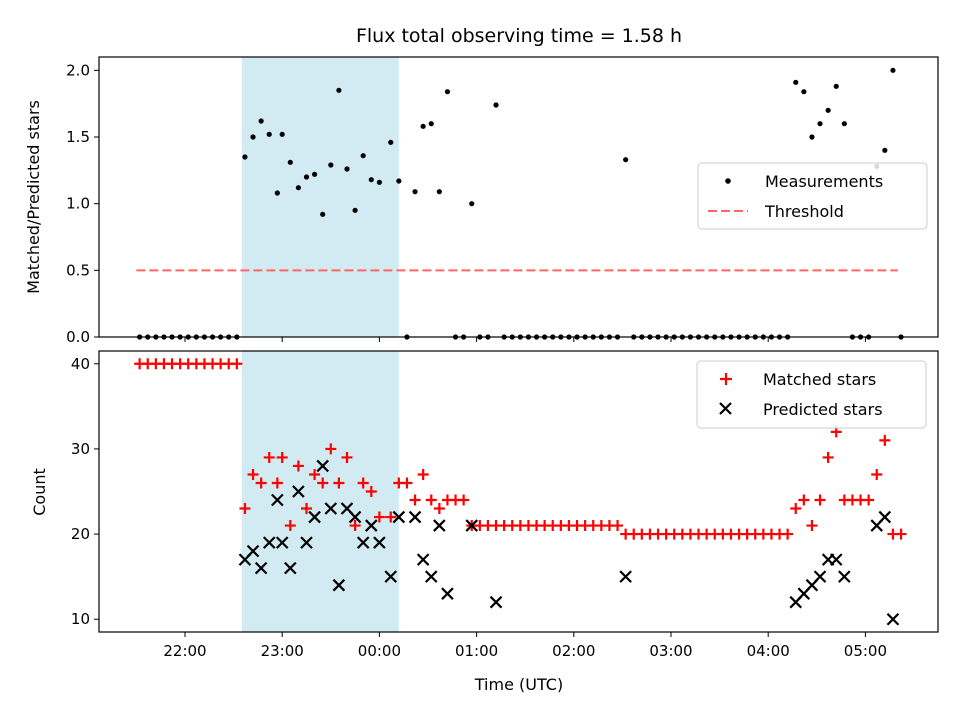 This screenshot has height=720, width=960. What do you see at coordinates (80, 364) in the screenshot?
I see `y-tick-label: 40` at bounding box center [80, 364].